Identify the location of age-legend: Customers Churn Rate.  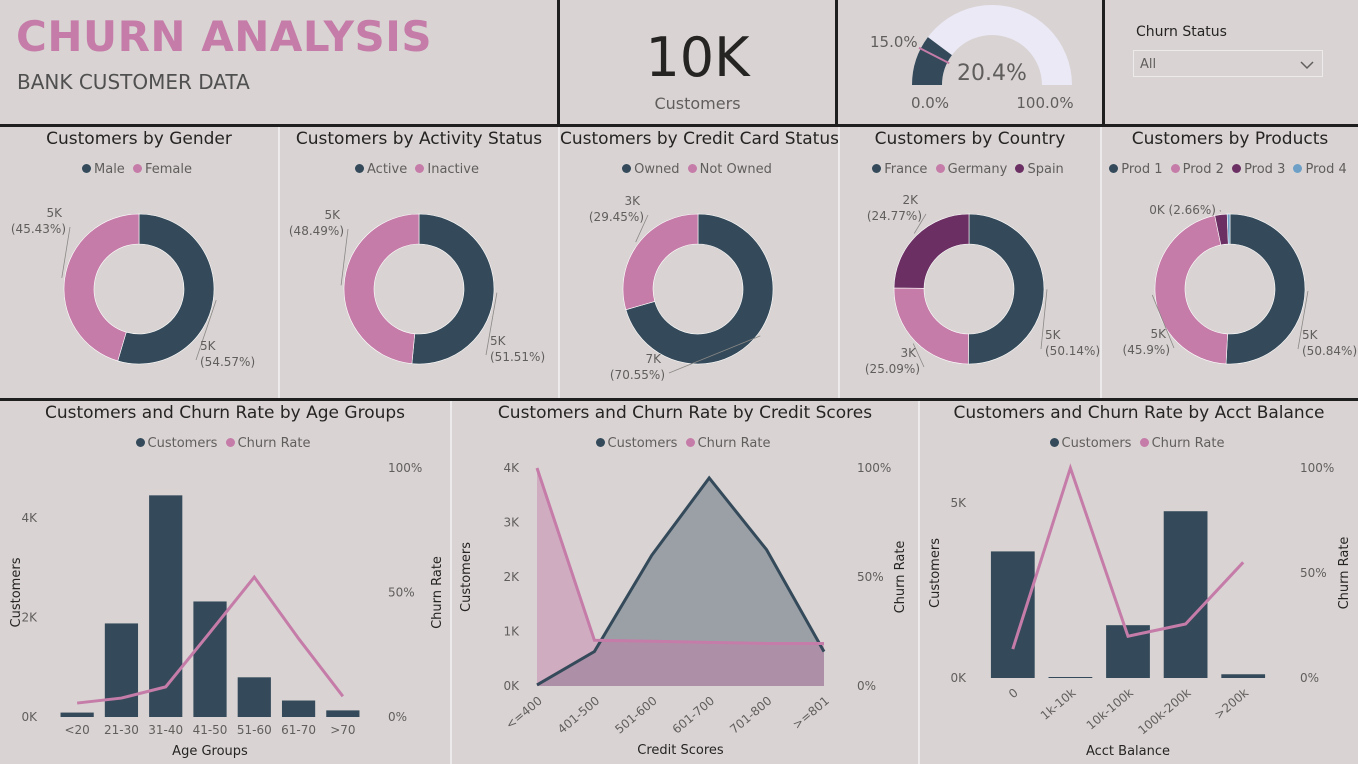
(225, 443).